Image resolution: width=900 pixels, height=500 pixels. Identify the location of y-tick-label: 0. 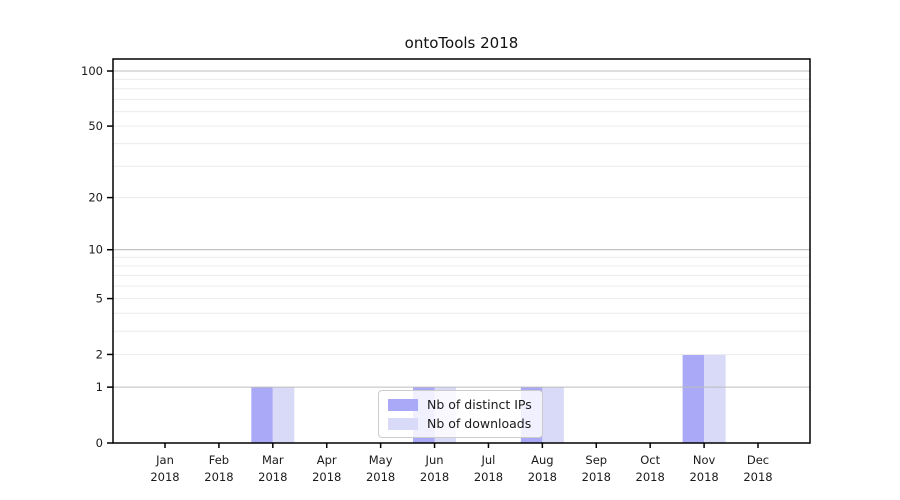
(99, 443).